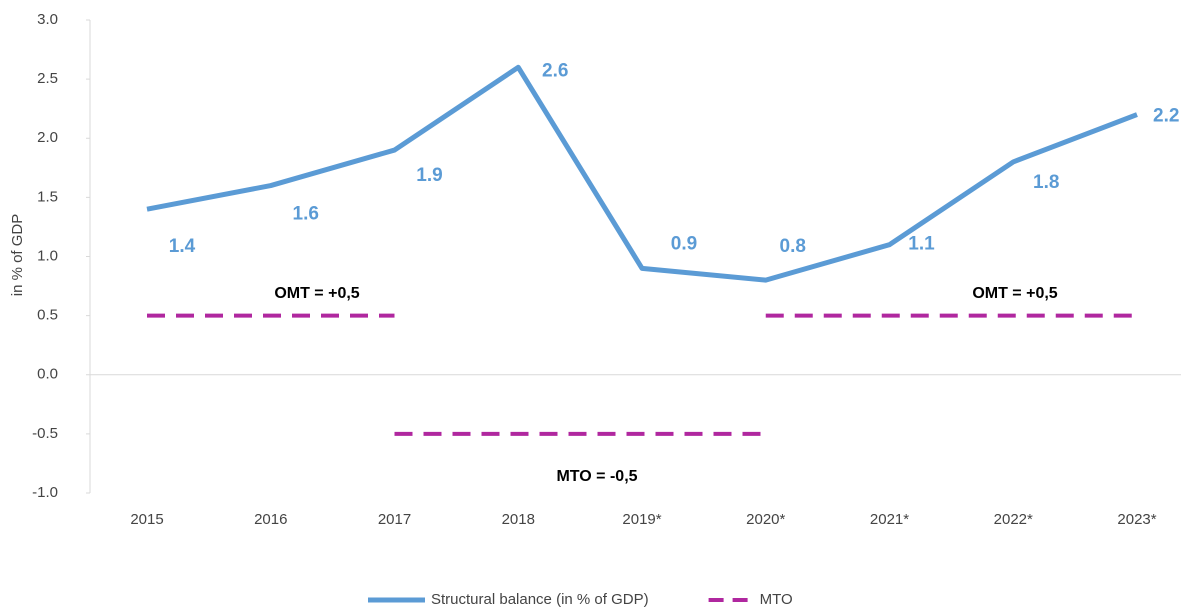 Image resolution: width=1181 pixels, height=607 pixels. Describe the element at coordinates (1166, 116) in the screenshot. I see `data-label: 2.2` at that location.